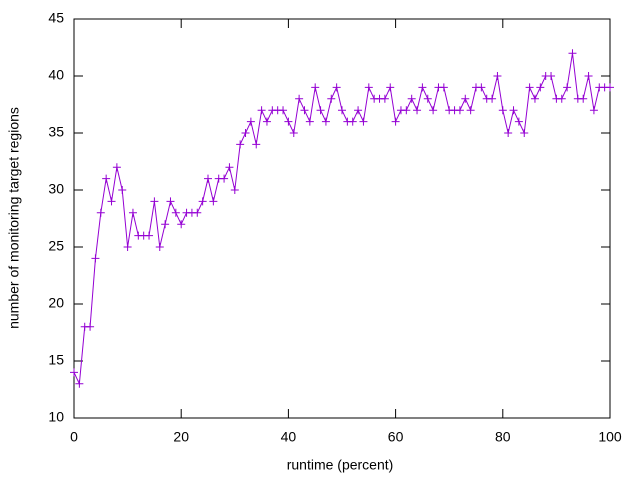  What do you see at coordinates (396, 437) in the screenshot?
I see `x-tick-label: 60` at bounding box center [396, 437].